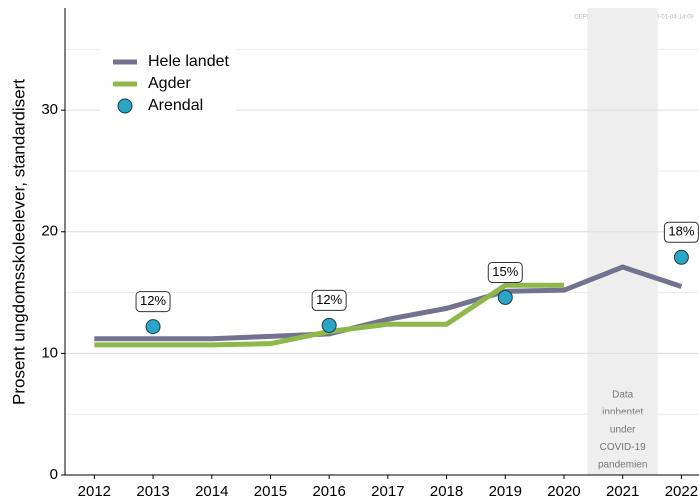 Image resolution: width=699 pixels, height=500 pixels. What do you see at coordinates (54, 474) in the screenshot?
I see `y-tick-label: 0` at bounding box center [54, 474].